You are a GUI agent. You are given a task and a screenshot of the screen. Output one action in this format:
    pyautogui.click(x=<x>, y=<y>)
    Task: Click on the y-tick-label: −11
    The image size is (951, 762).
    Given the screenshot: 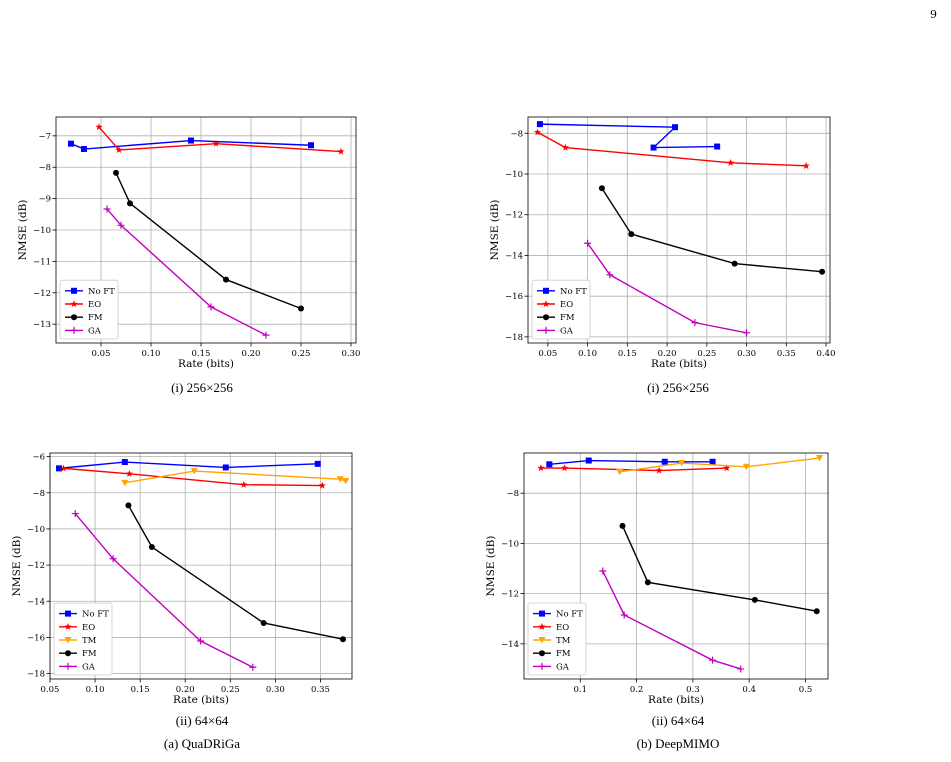 What is the action you would take?
    pyautogui.click(x=42, y=262)
    